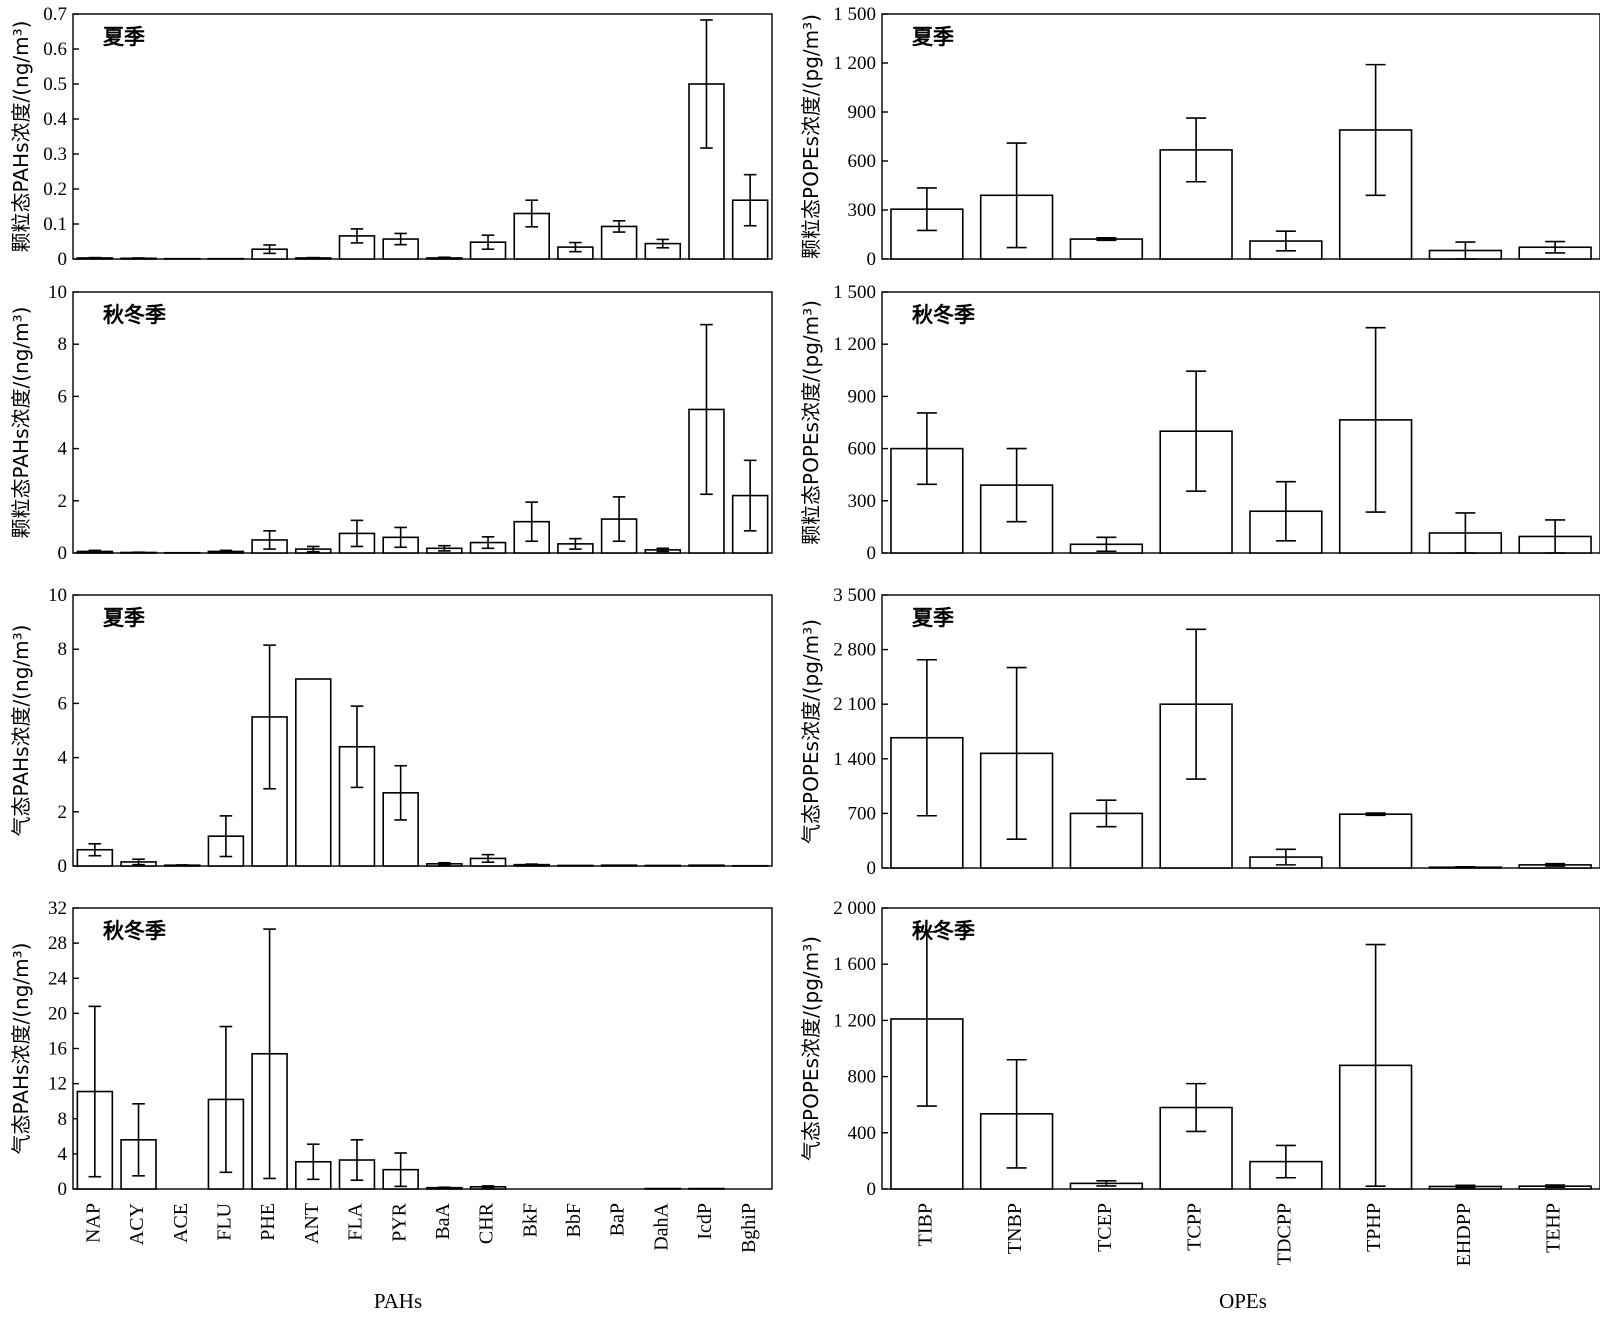 This screenshot has width=1600, height=1319. Describe the element at coordinates (862, 1077) in the screenshot. I see `y-tick-label: 800` at that location.